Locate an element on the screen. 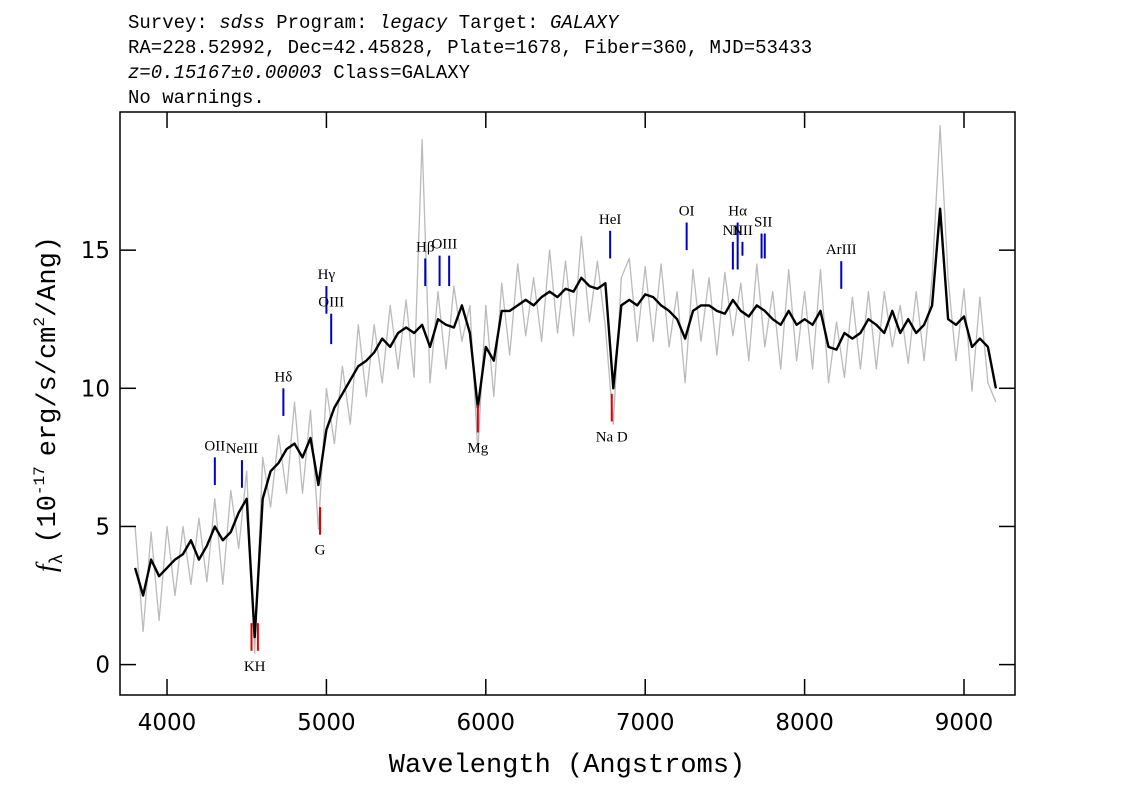 The height and width of the screenshot is (810, 1134). line-marker-label: NeIII is located at coordinates (242, 449).